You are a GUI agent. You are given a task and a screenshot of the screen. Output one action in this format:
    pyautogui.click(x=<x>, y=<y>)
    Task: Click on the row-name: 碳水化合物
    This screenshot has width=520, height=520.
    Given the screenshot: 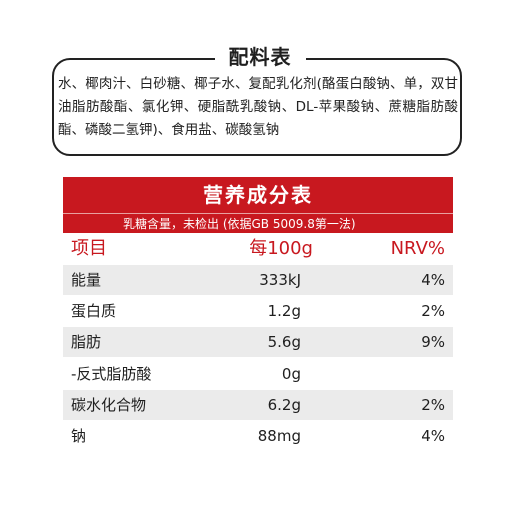 What is the action you would take?
    pyautogui.click(x=109, y=405)
    